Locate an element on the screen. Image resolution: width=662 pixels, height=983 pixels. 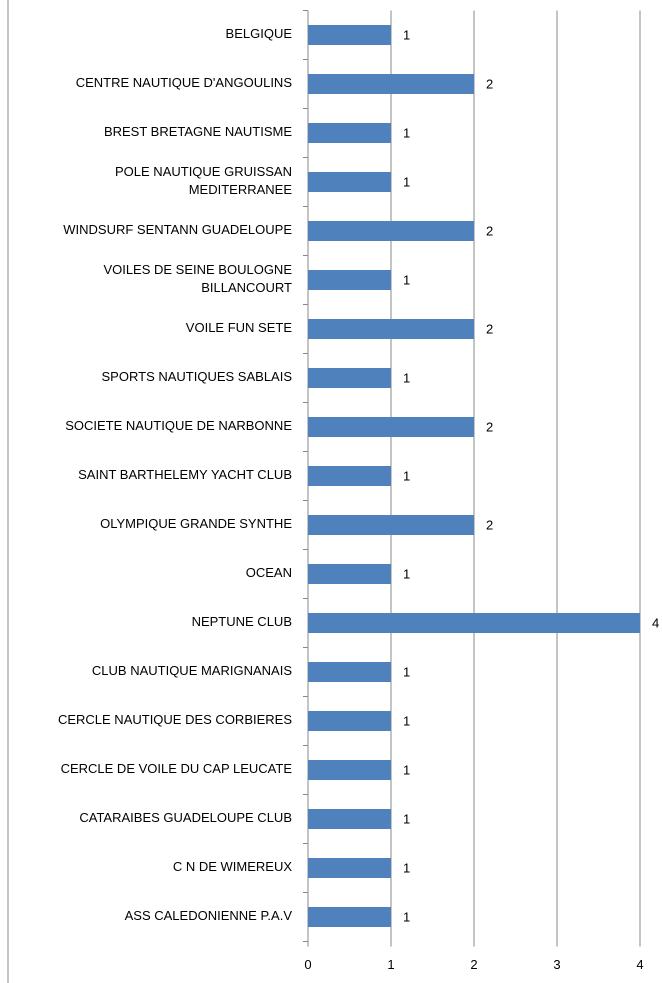
data-label: 4 is located at coordinates (655, 622).